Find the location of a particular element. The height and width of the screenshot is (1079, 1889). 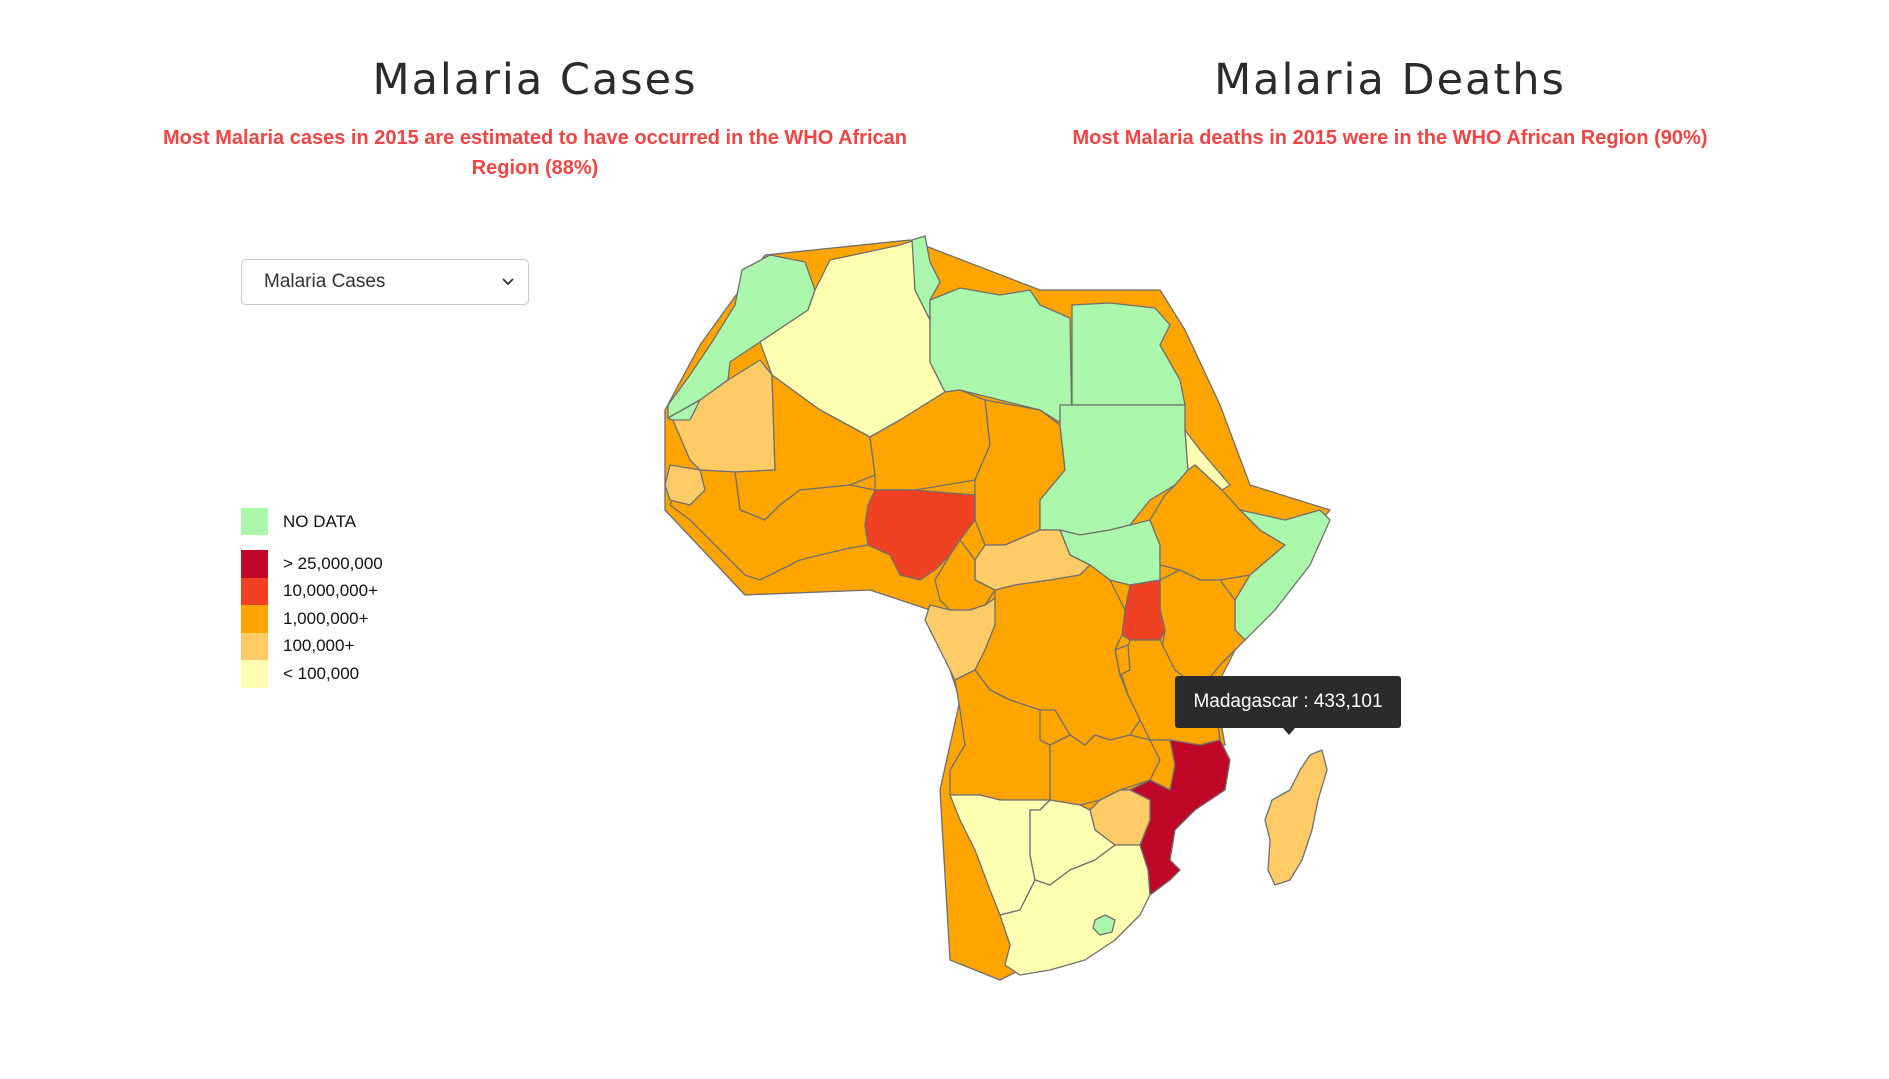

map-tooltip: Madagascar : 433,101 is located at coordinates (1288, 702).